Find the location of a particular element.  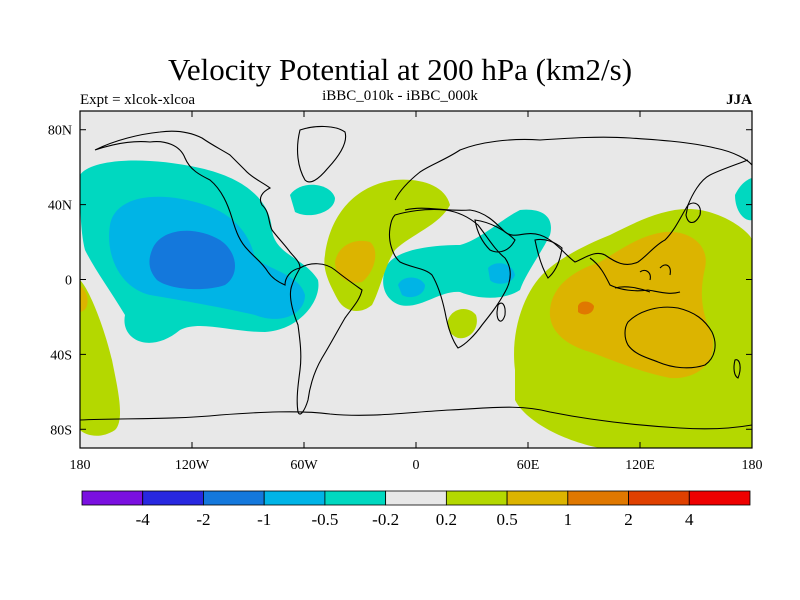

contour-region-datelline-pos is located at coordinates (100, 358).